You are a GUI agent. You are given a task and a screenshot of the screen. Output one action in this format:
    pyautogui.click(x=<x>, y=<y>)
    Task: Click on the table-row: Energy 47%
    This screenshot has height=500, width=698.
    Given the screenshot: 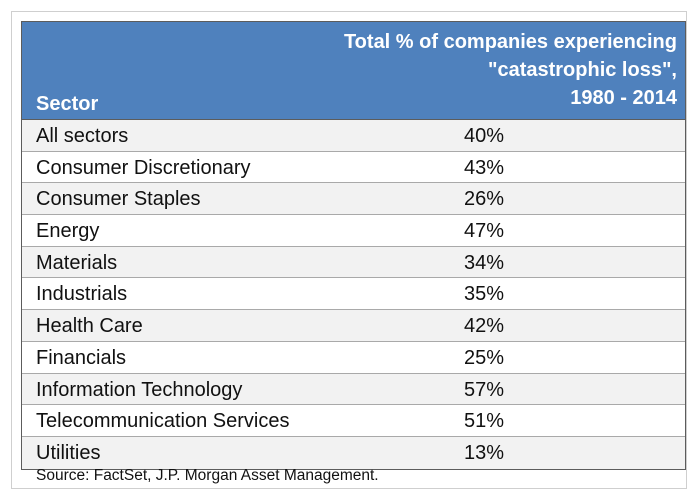 What is the action you would take?
    pyautogui.click(x=353, y=231)
    